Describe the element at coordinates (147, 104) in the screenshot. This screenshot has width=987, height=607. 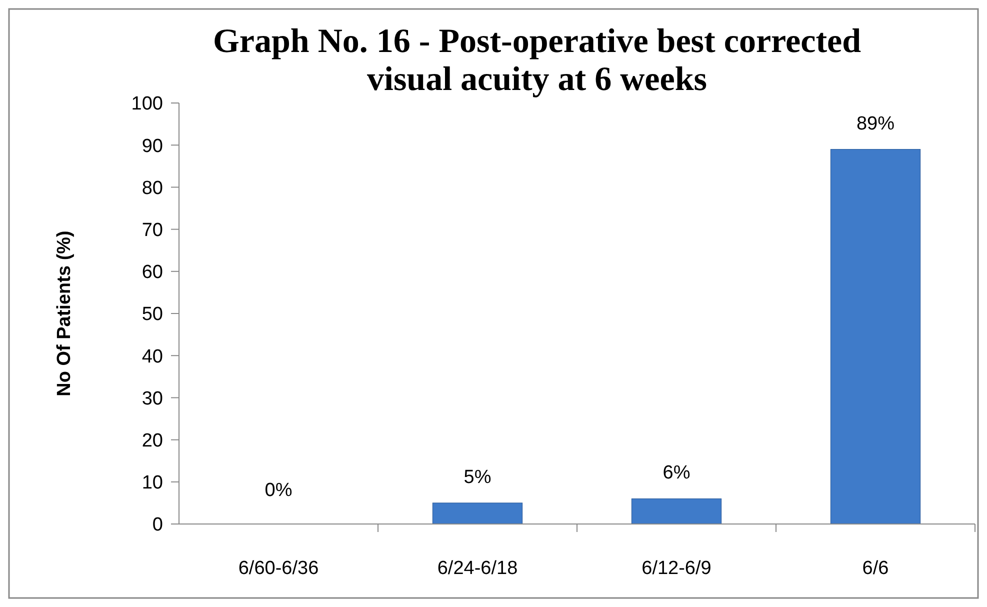
I see `y-tick-label: 100` at that location.